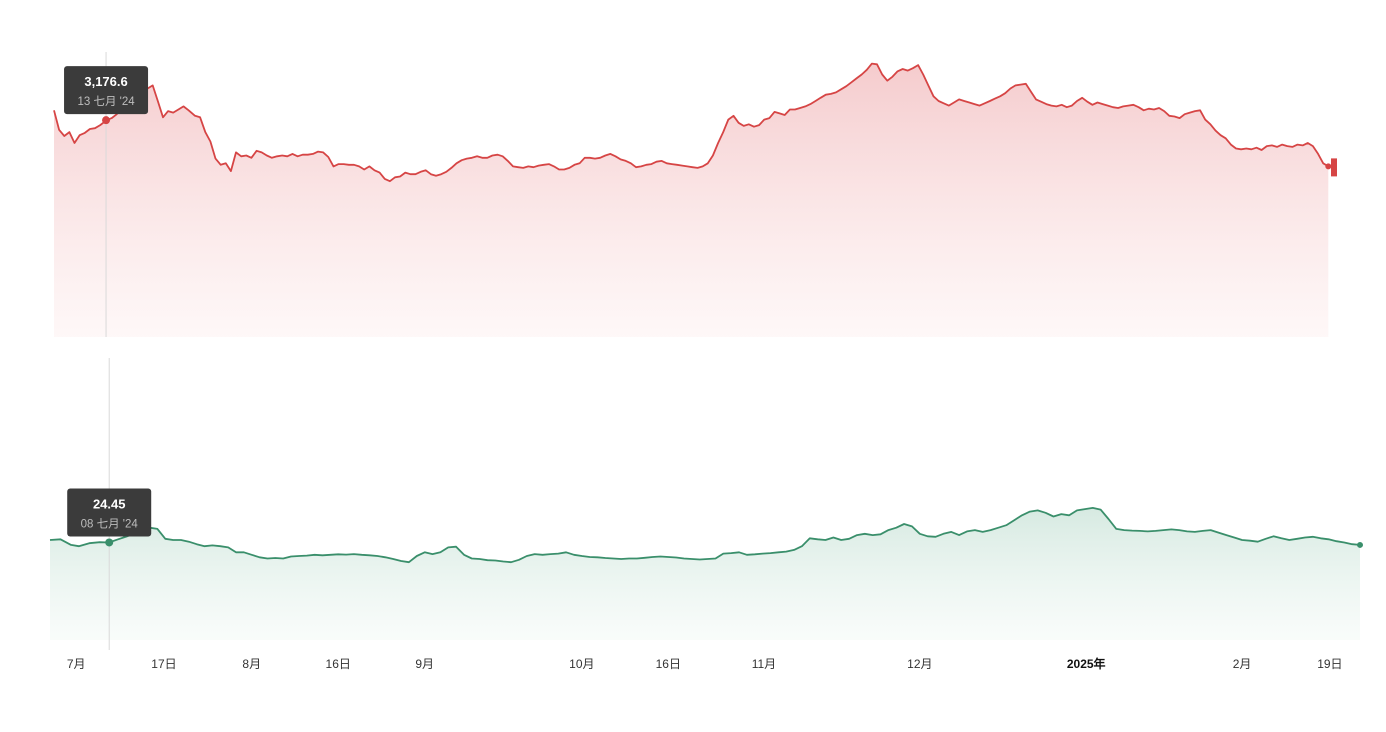 This screenshot has width=1386, height=732. Describe the element at coordinates (109, 503) in the screenshot. I see `tooltip-value: 24.45` at that location.